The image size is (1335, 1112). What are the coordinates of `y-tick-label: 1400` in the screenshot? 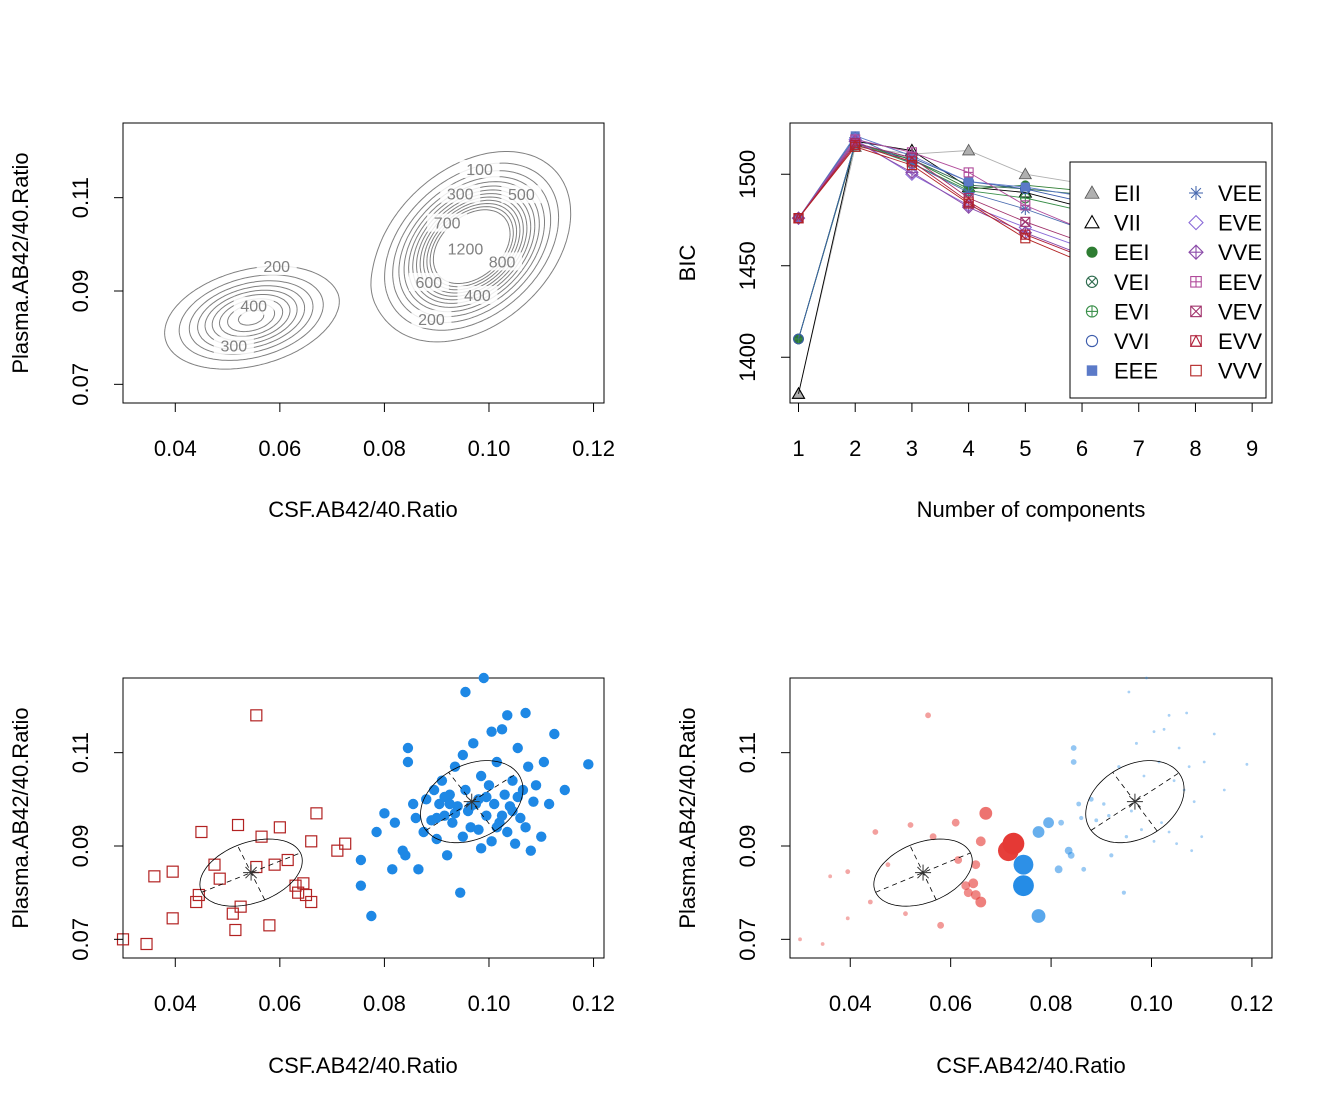 It's located at (747, 357).